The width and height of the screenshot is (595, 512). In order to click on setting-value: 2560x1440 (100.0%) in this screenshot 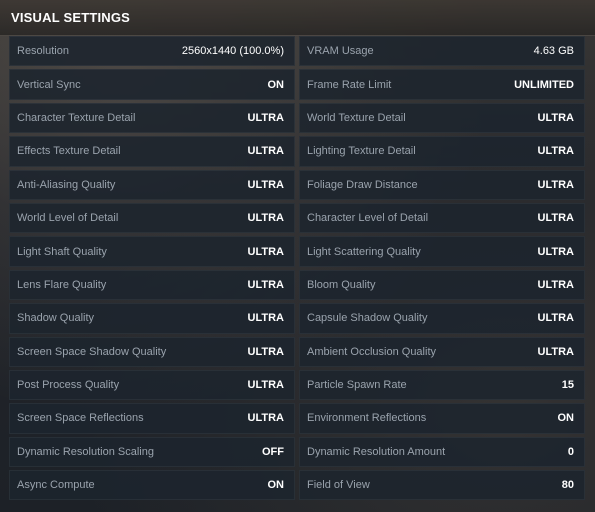, I will do `click(232, 51)`.